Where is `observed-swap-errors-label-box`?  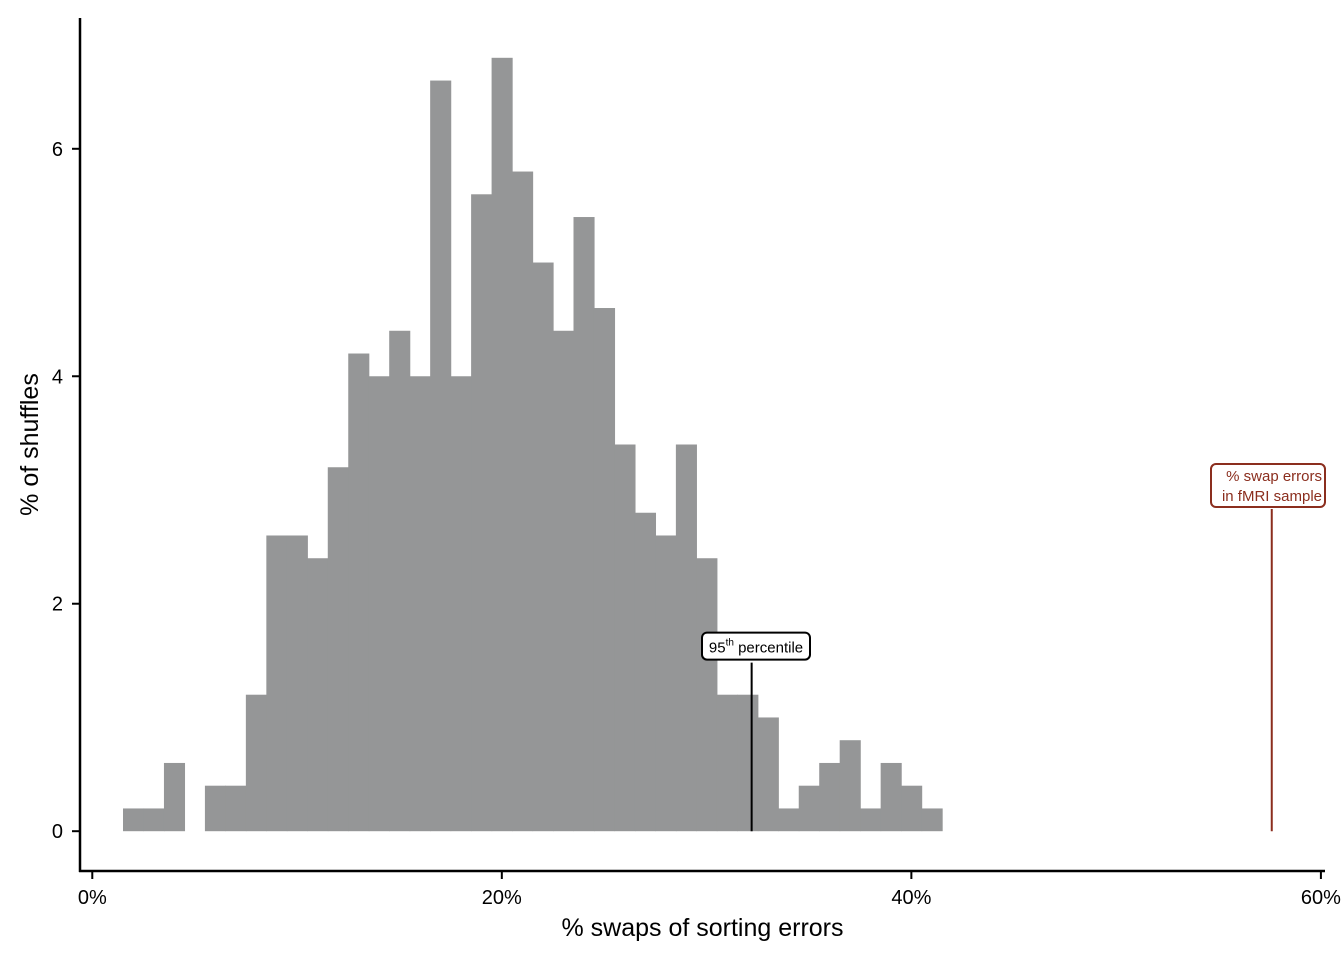
observed-swap-errors-label-box is located at coordinates (1268, 486).